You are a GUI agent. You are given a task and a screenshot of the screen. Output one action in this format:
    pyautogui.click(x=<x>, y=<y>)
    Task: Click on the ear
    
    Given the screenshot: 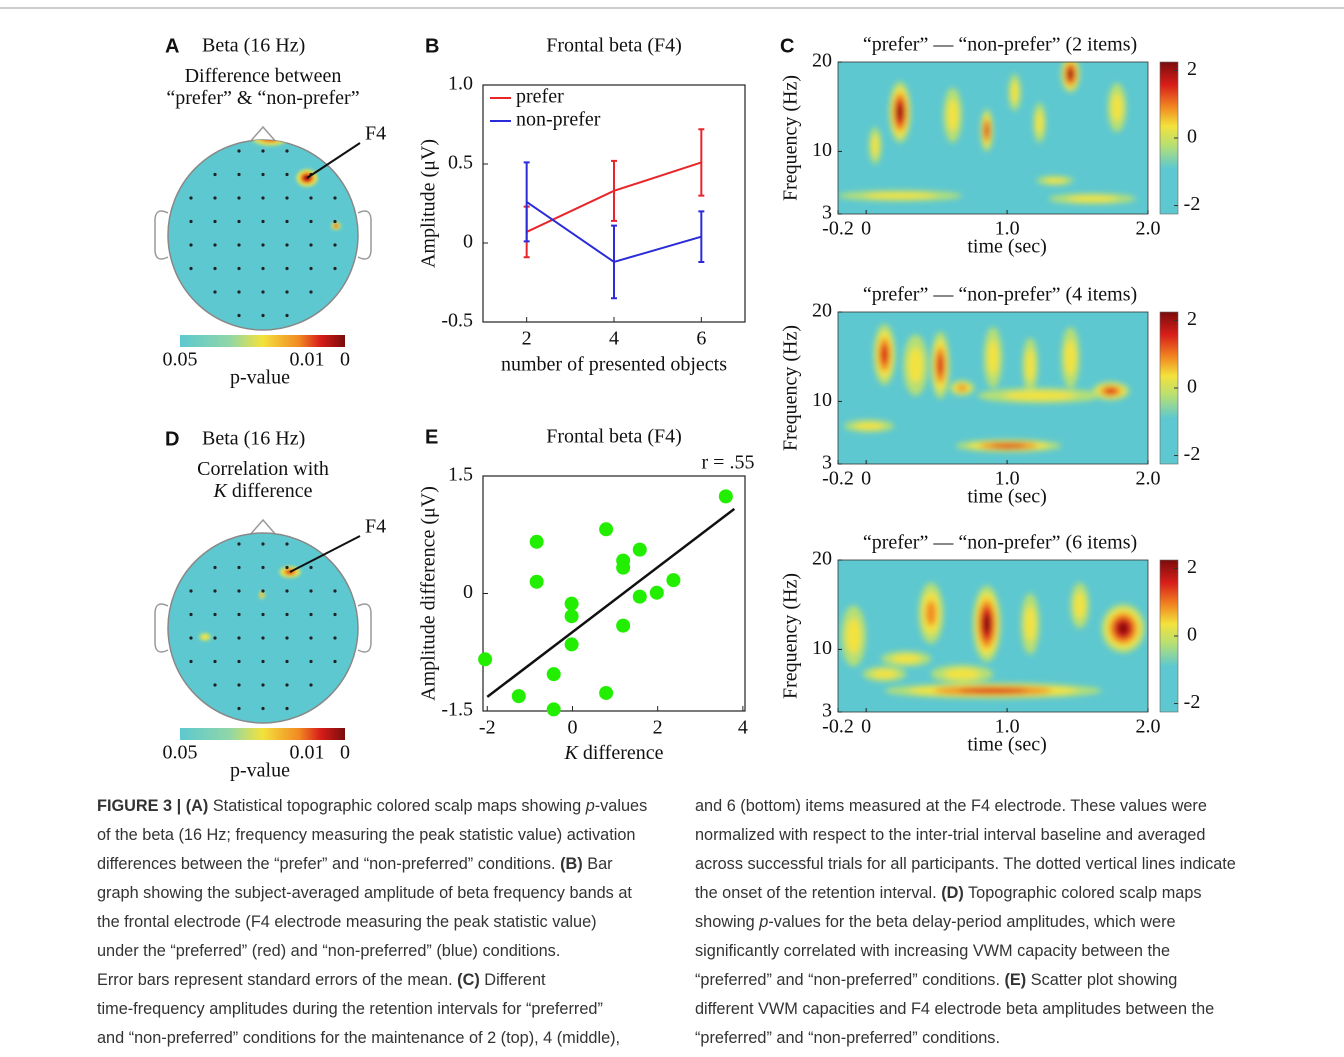 What is the action you would take?
    pyautogui.click(x=364, y=628)
    